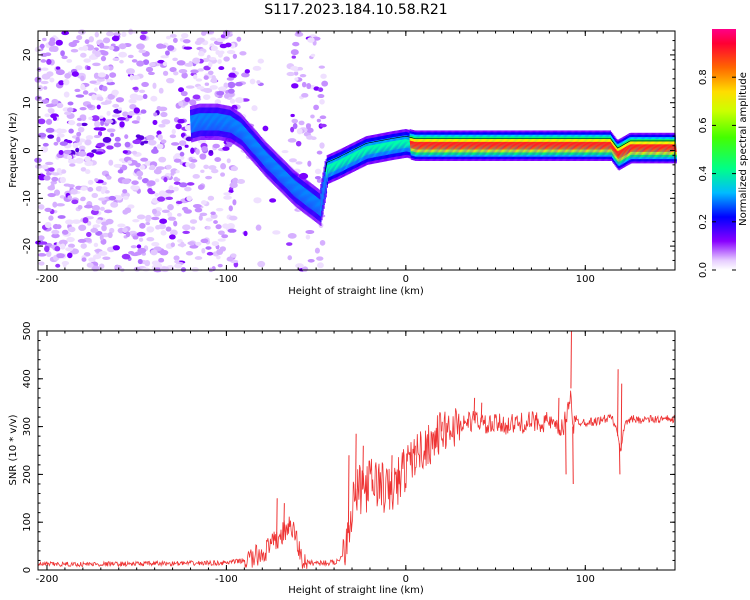 The height and width of the screenshot is (600, 750). I want to click on snr-spike, so click(348, 491).